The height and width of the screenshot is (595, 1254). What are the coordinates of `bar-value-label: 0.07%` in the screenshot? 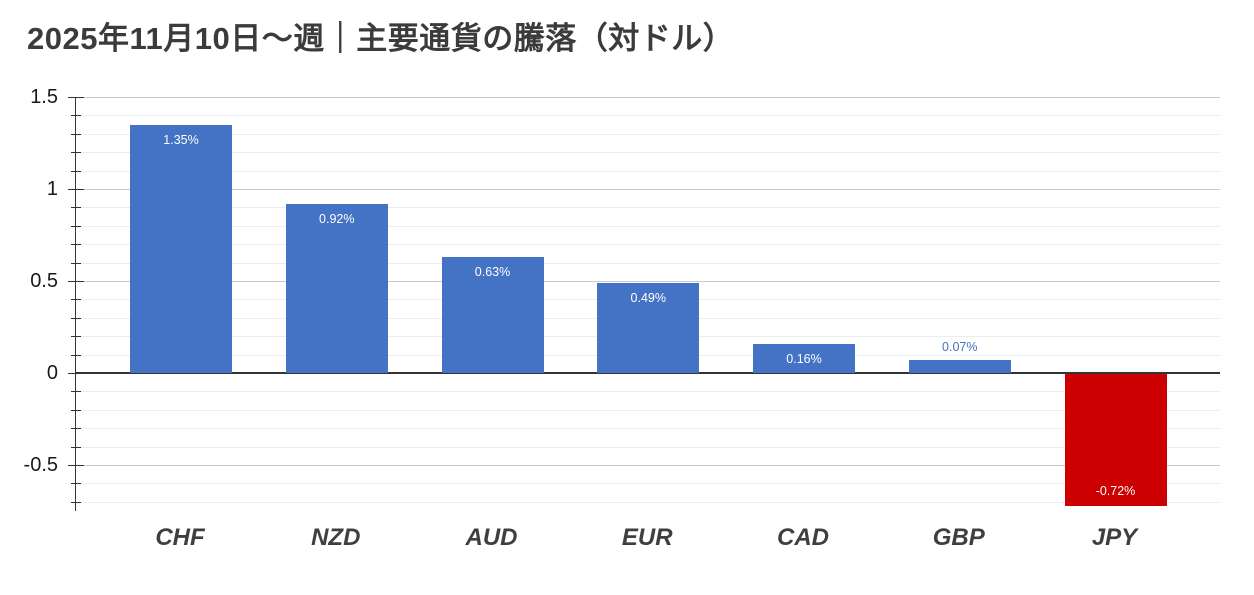 It's located at (960, 347).